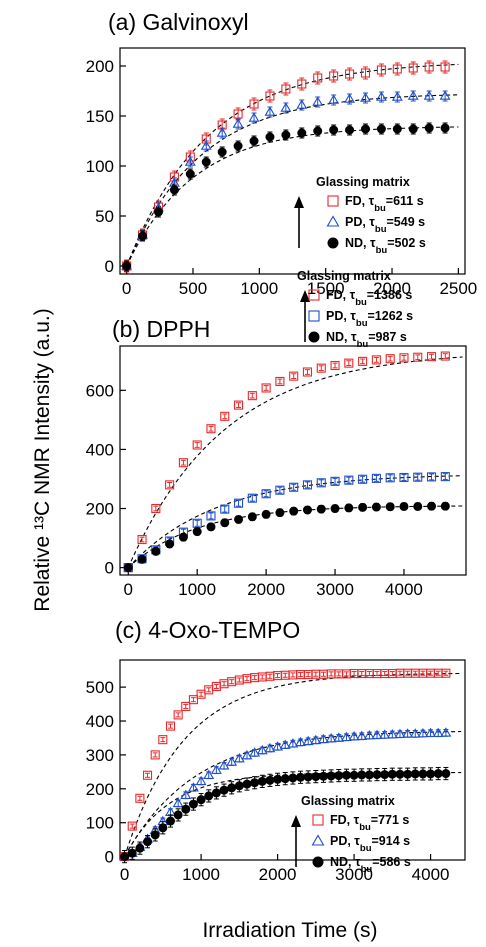 This screenshot has height=947, width=486. Describe the element at coordinates (100, 449) in the screenshot. I see `y-tick-label: 400` at that location.